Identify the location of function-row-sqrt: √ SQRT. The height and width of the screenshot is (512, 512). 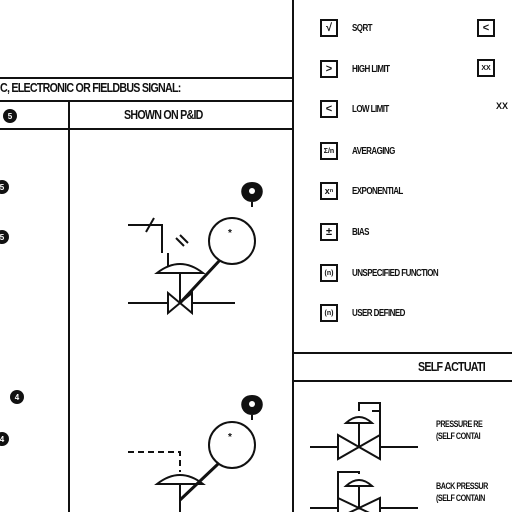
(348, 28).